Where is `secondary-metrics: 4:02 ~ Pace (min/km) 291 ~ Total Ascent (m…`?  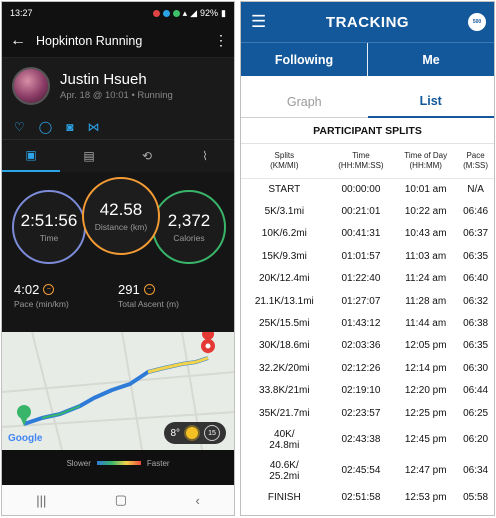
secondary-metrics: 4:02 ~ Pace (min/km) 291 ~ Total Ascent (m… is located at coordinates (118, 307).